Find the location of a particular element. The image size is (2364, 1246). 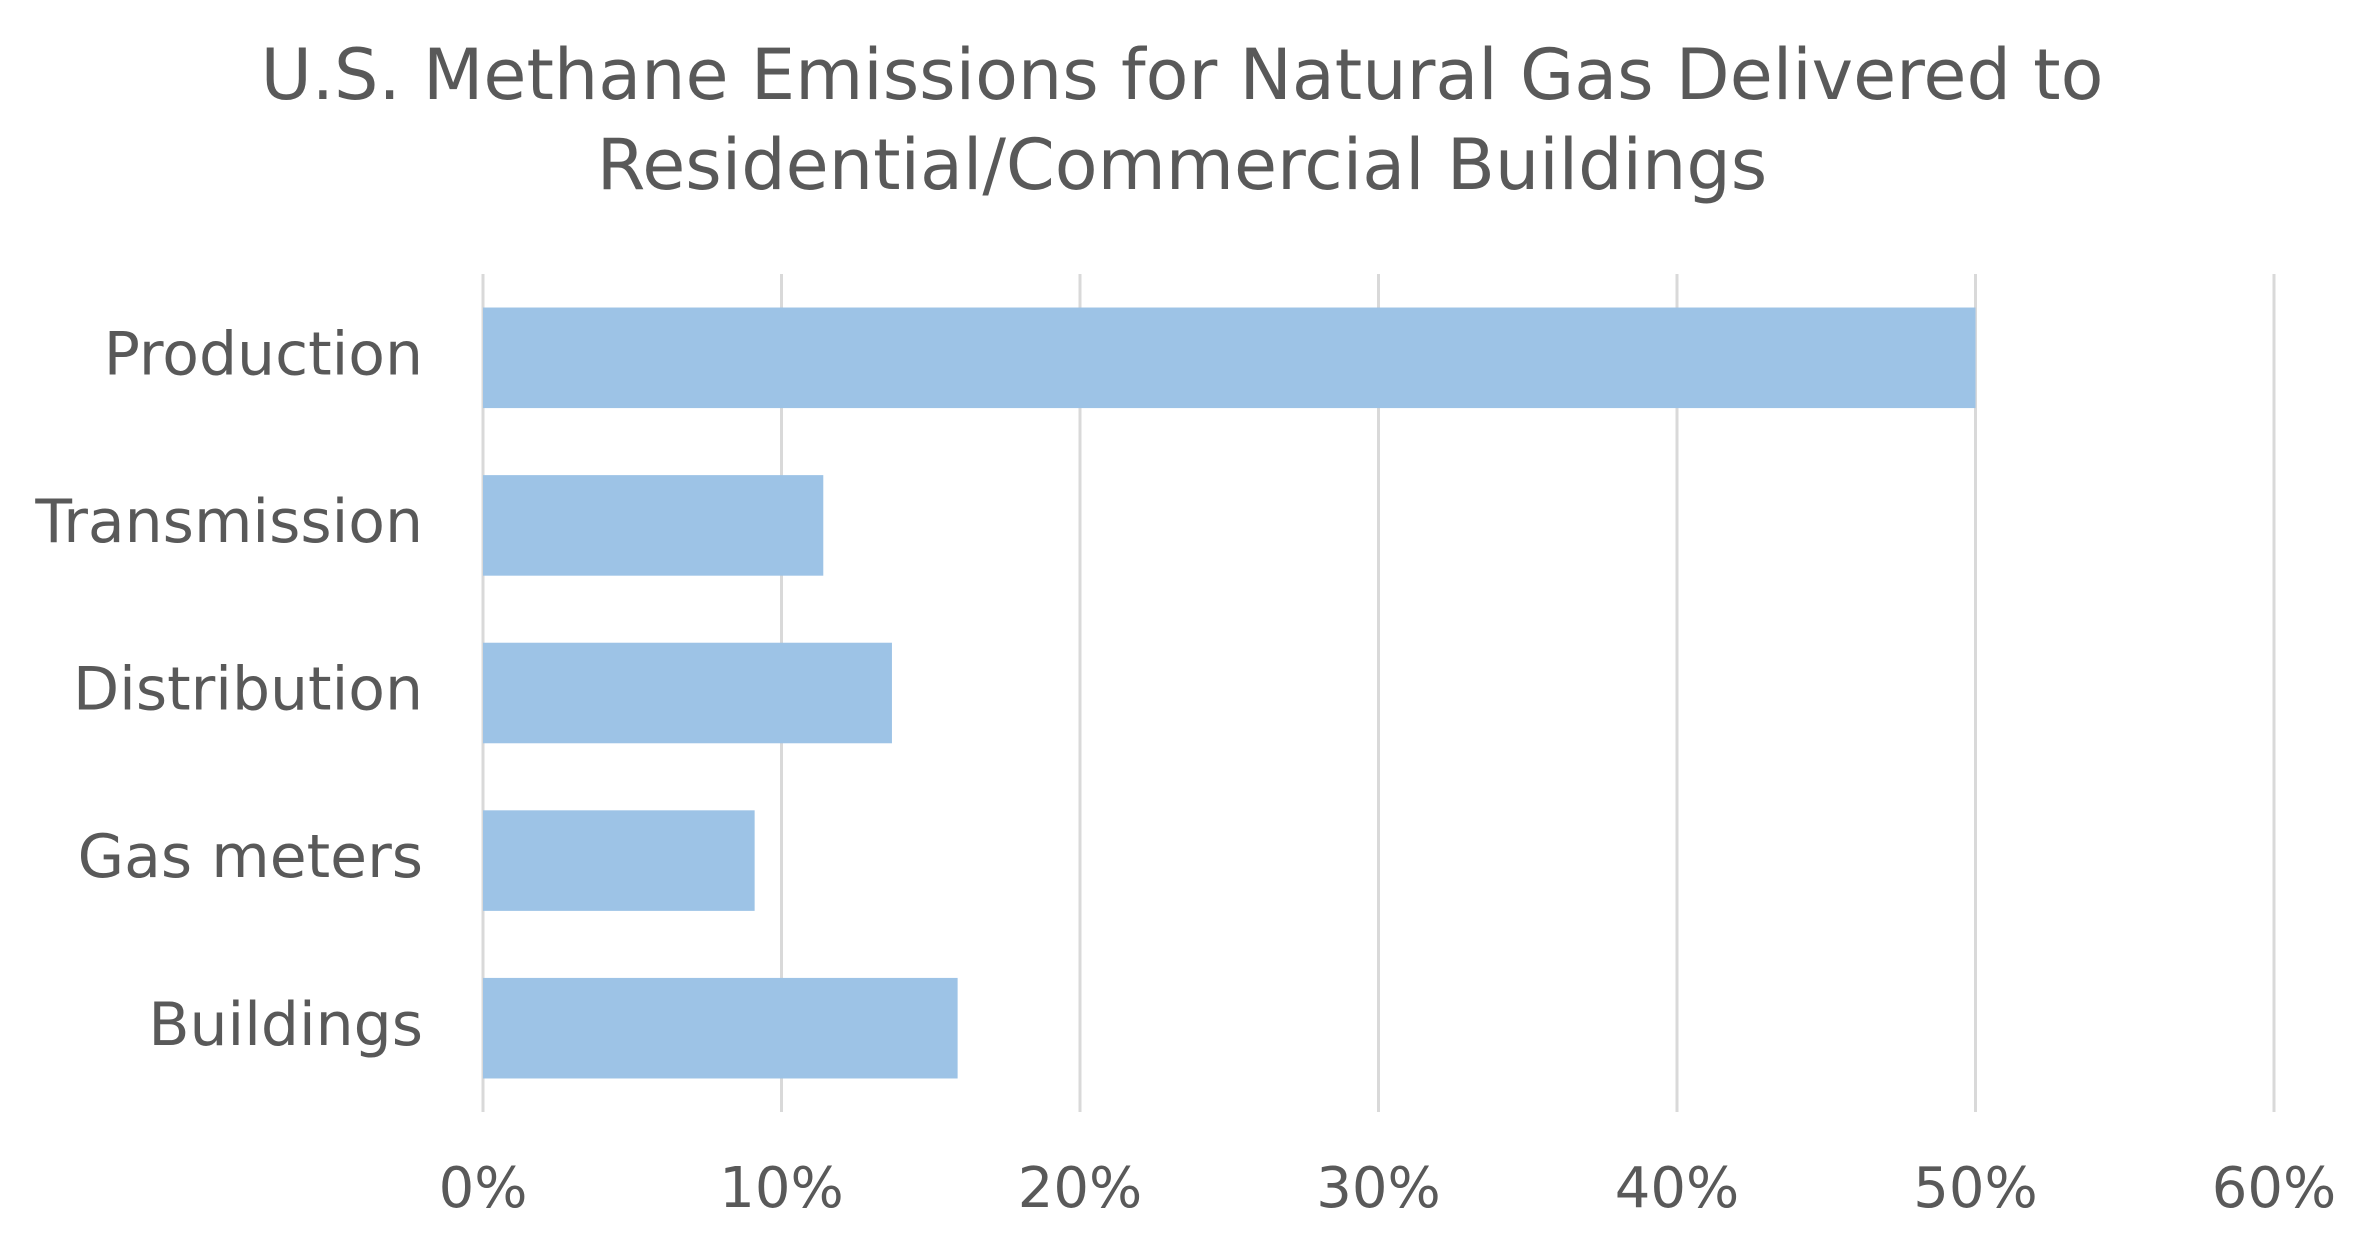

y-tick-label: Buildings is located at coordinates (285, 1025).